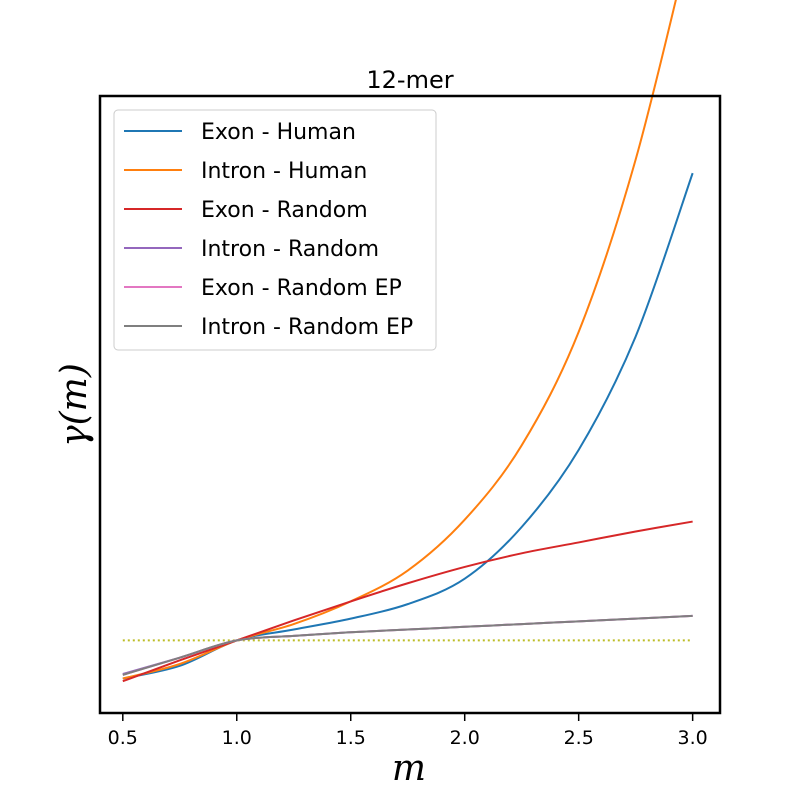  What do you see at coordinates (290, 249) in the screenshot?
I see `legend-label: Intron - Random` at bounding box center [290, 249].